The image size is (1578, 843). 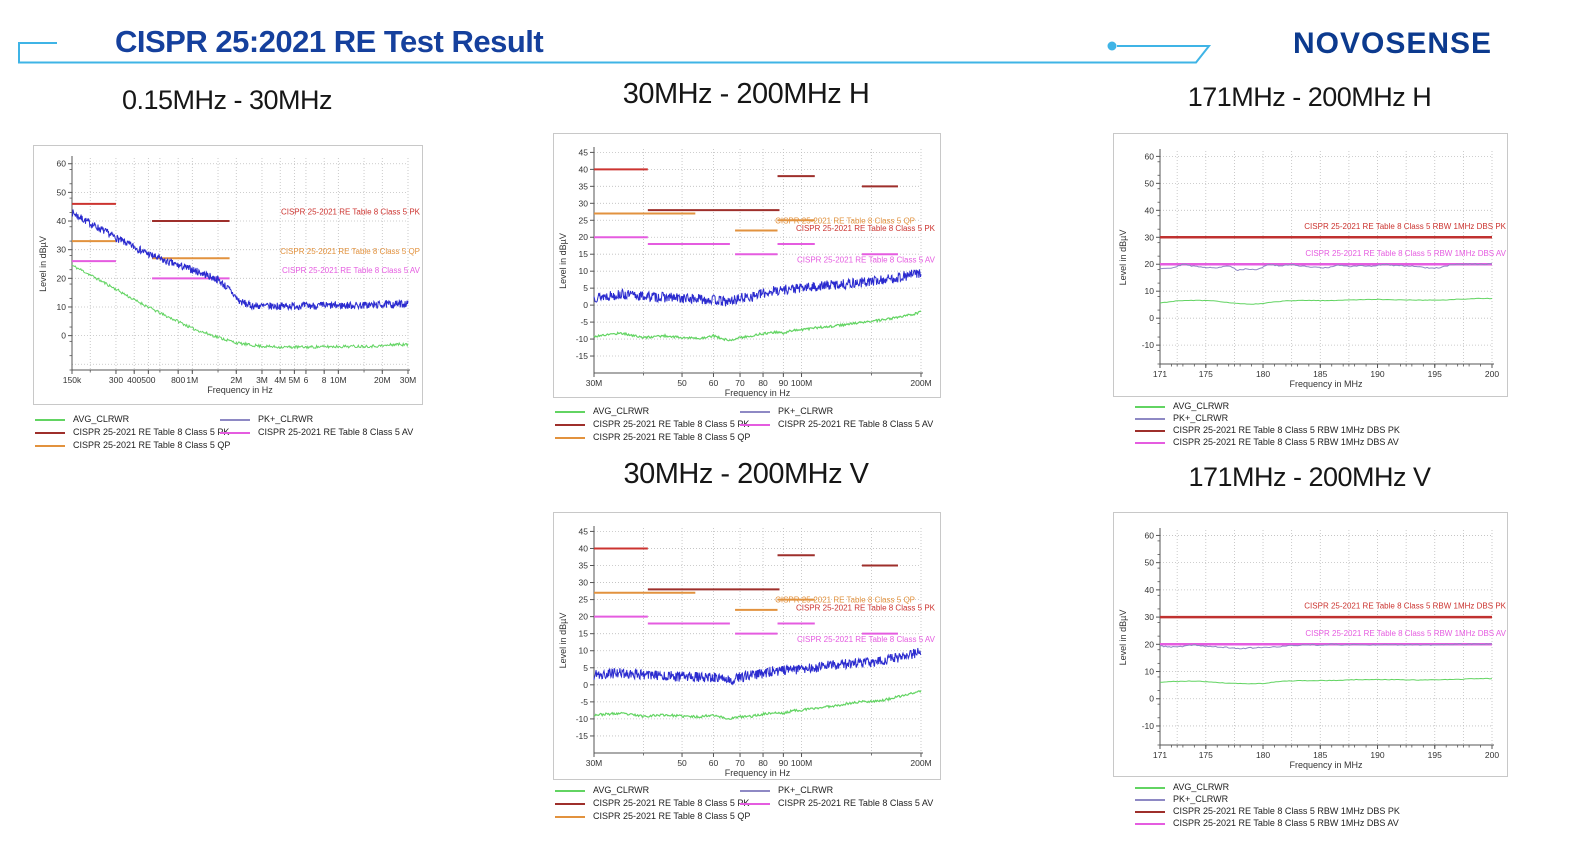 I want to click on svg-text: 10, so click(x=62, y=307).